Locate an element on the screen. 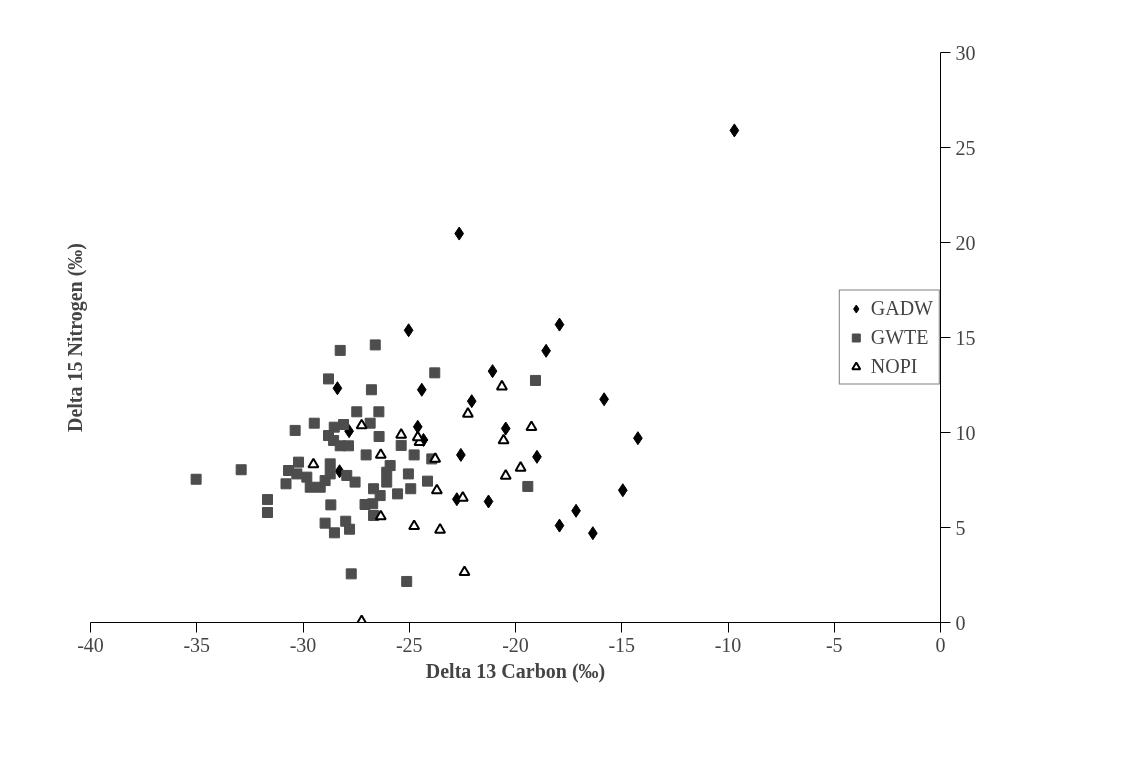 The height and width of the screenshot is (763, 1139). y-tick-label: 20 is located at coordinates (965, 242).